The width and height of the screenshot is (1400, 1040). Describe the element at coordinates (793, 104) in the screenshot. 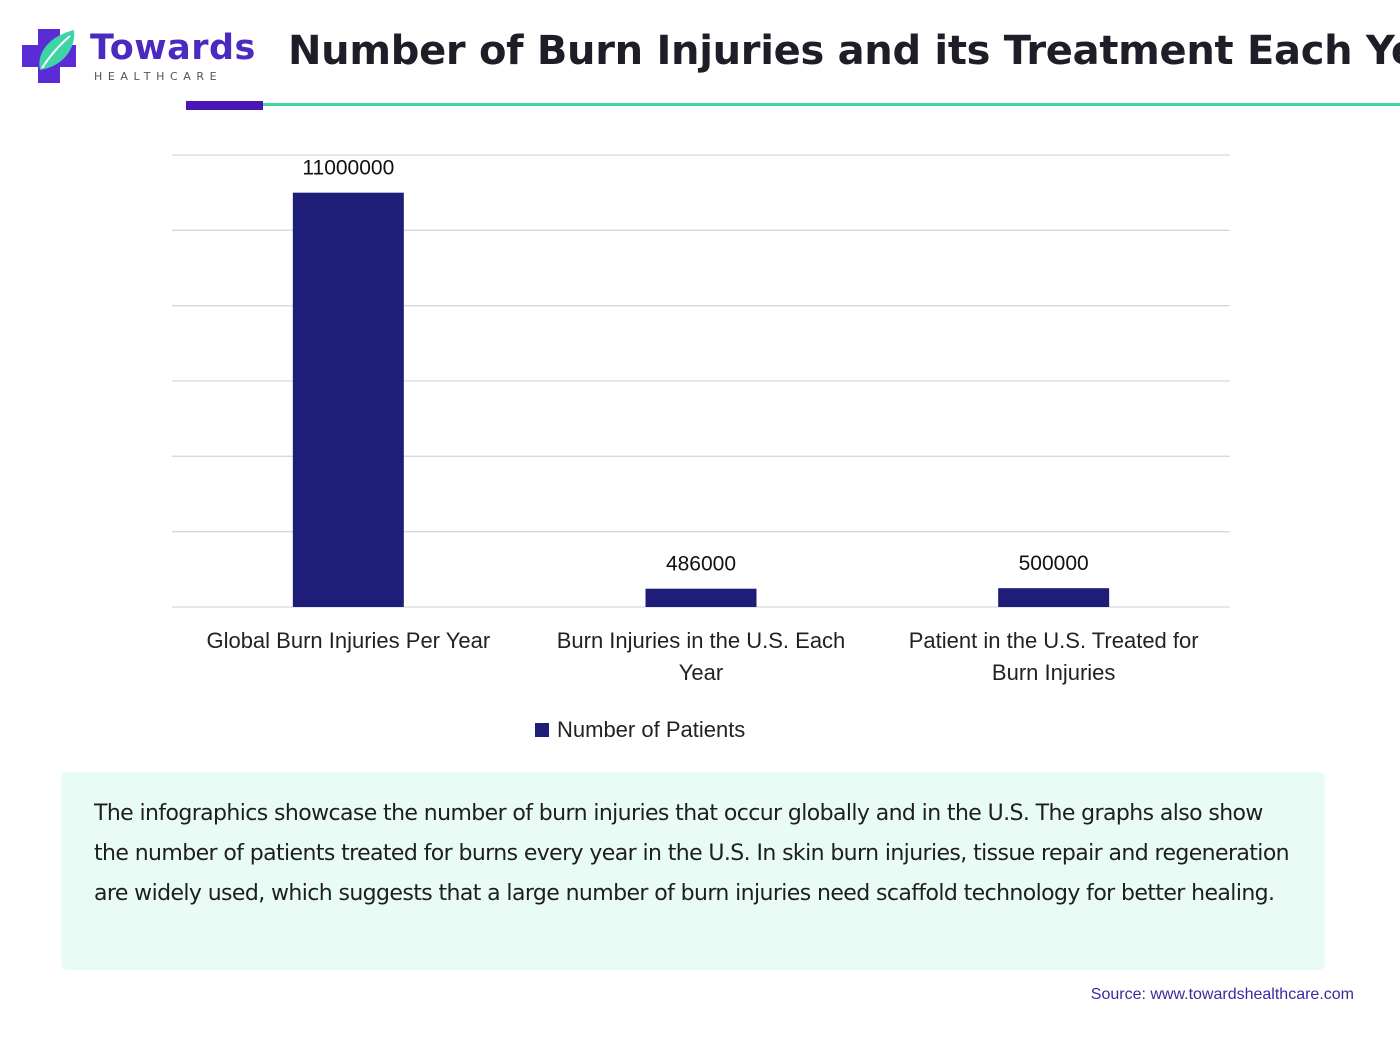

I see `header-divider` at that location.